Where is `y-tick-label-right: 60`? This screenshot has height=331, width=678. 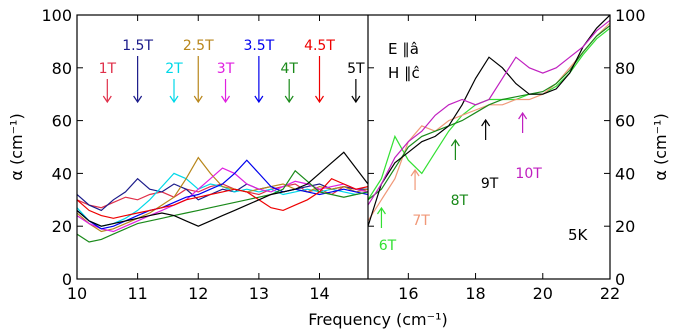
y-tick-label-right: 60 is located at coordinates (625, 121).